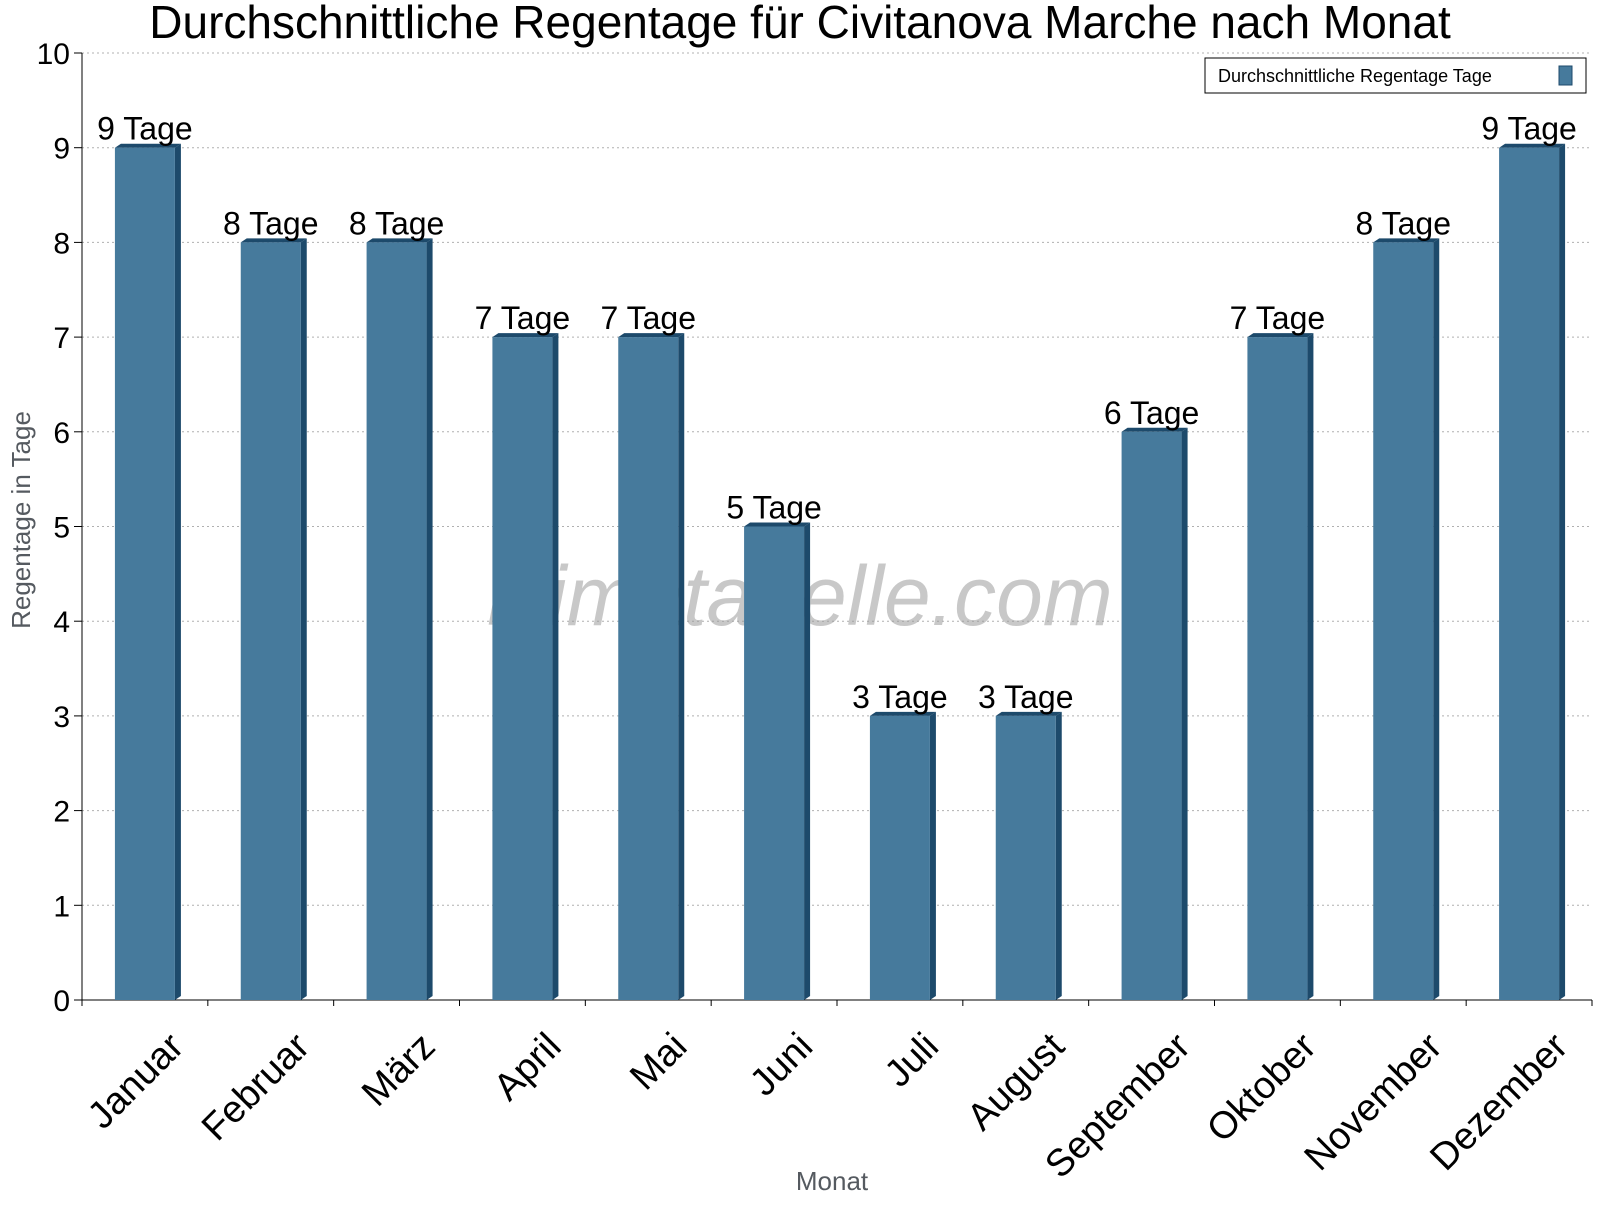  Describe the element at coordinates (1152, 413) in the screenshot. I see `data-label: 6 Tage` at that location.